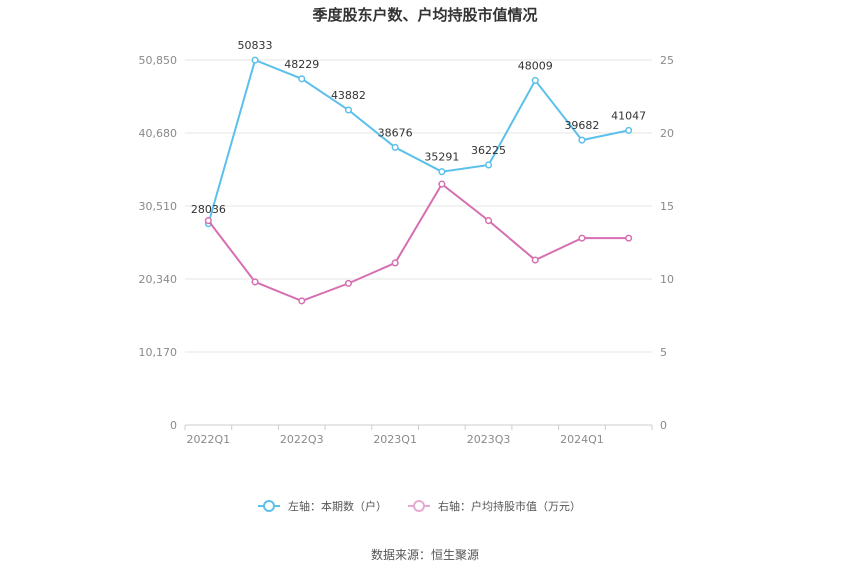  I want to click on x-tick-label: 2023Q3, so click(489, 439).